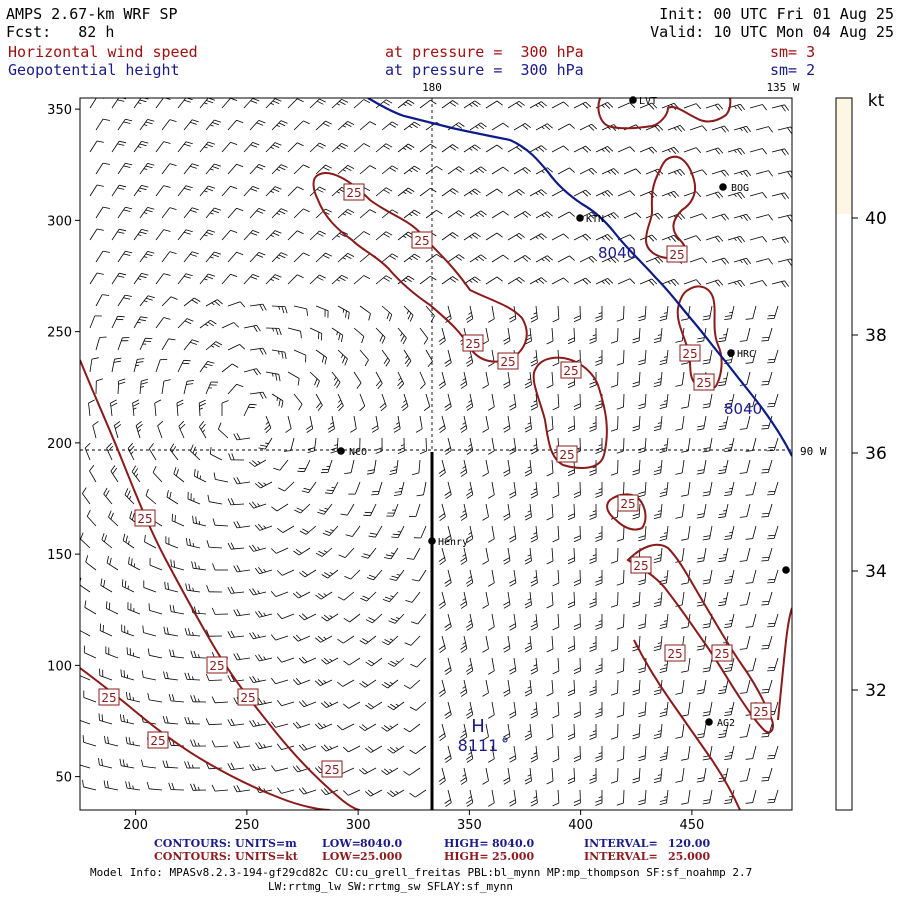 This screenshot has height=905, width=900. I want to click on x-tick-label: 200, so click(135, 825).